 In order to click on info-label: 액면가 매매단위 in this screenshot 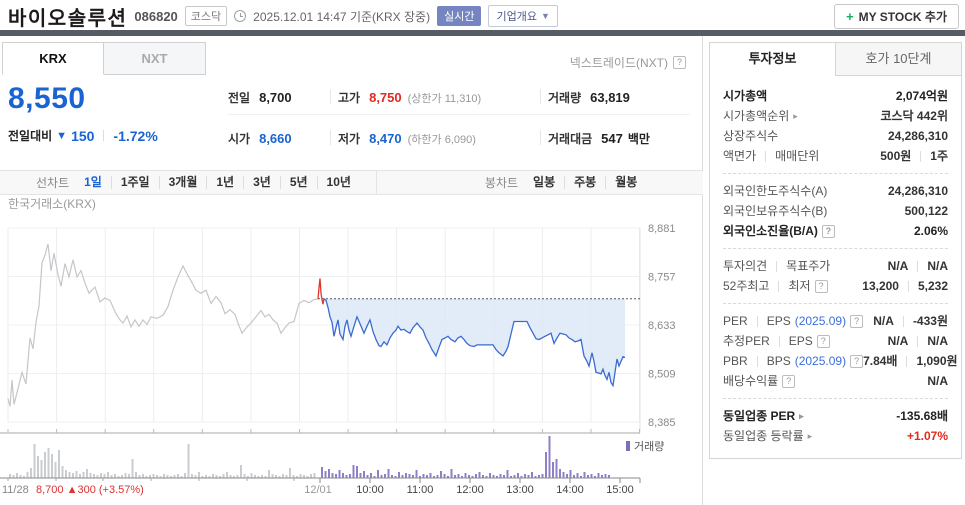, I will do `click(771, 156)`.